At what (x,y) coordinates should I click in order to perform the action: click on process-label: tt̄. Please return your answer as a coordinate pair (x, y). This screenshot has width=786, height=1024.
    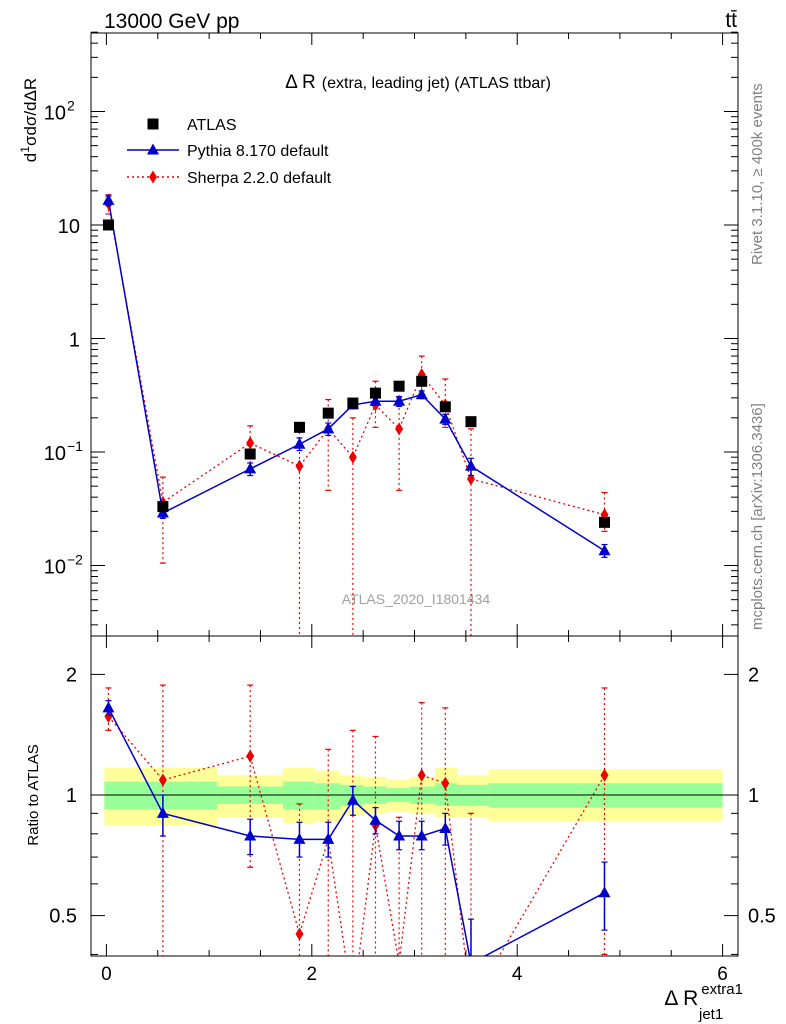
    Looking at the image, I should click on (731, 20).